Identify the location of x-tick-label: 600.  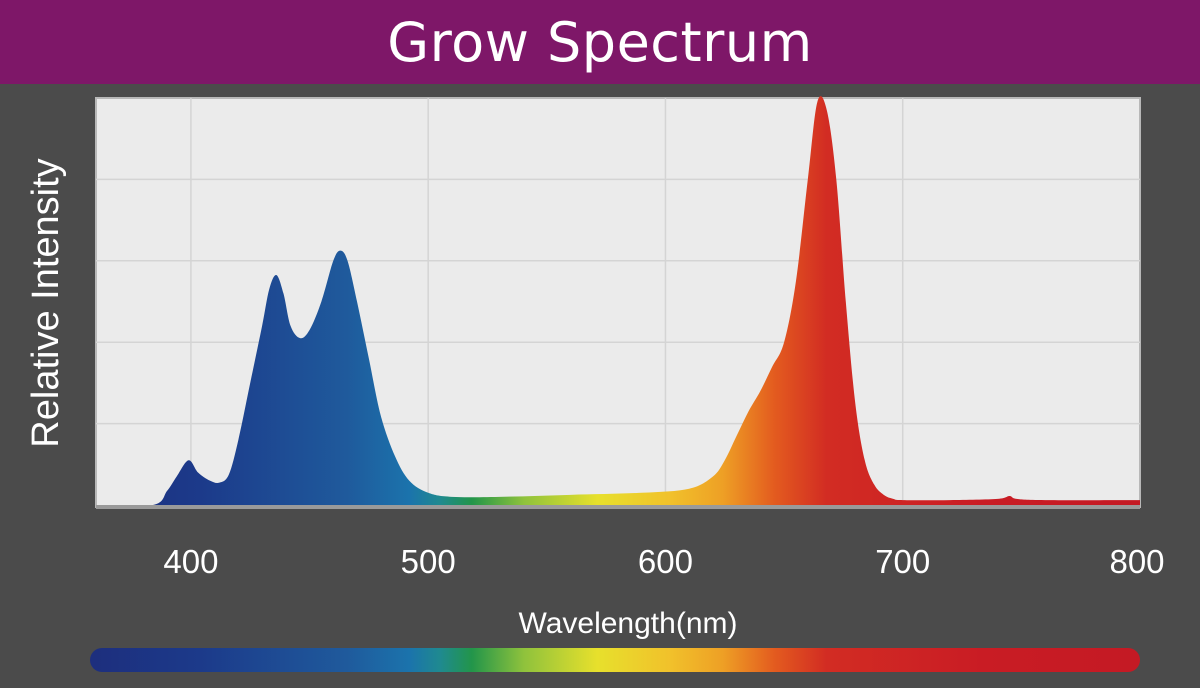
(665, 561).